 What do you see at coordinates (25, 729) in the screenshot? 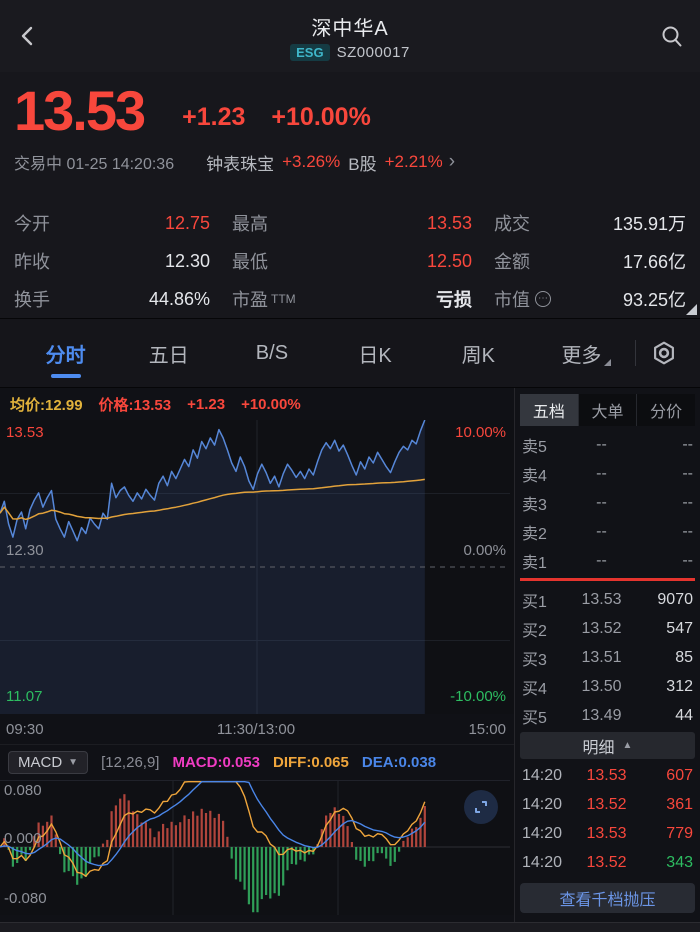
I see `time-open: 09:30` at bounding box center [25, 729].